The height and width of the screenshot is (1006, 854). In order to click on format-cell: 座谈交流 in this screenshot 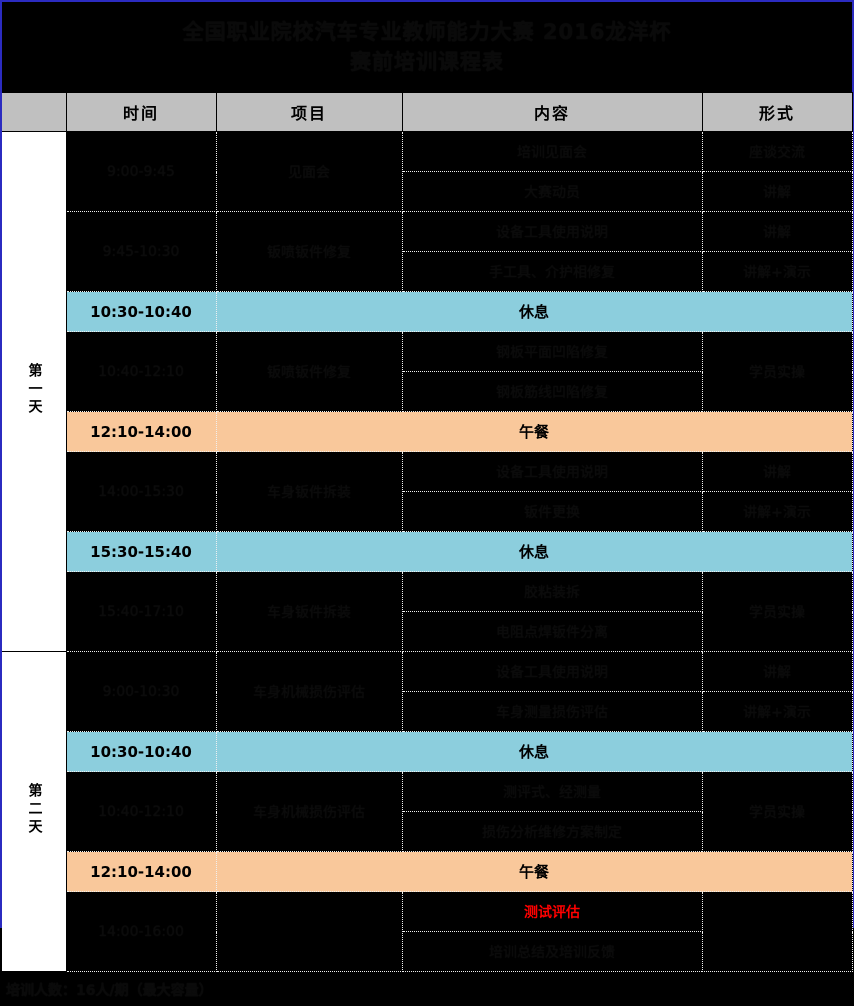, I will do `click(777, 151)`.